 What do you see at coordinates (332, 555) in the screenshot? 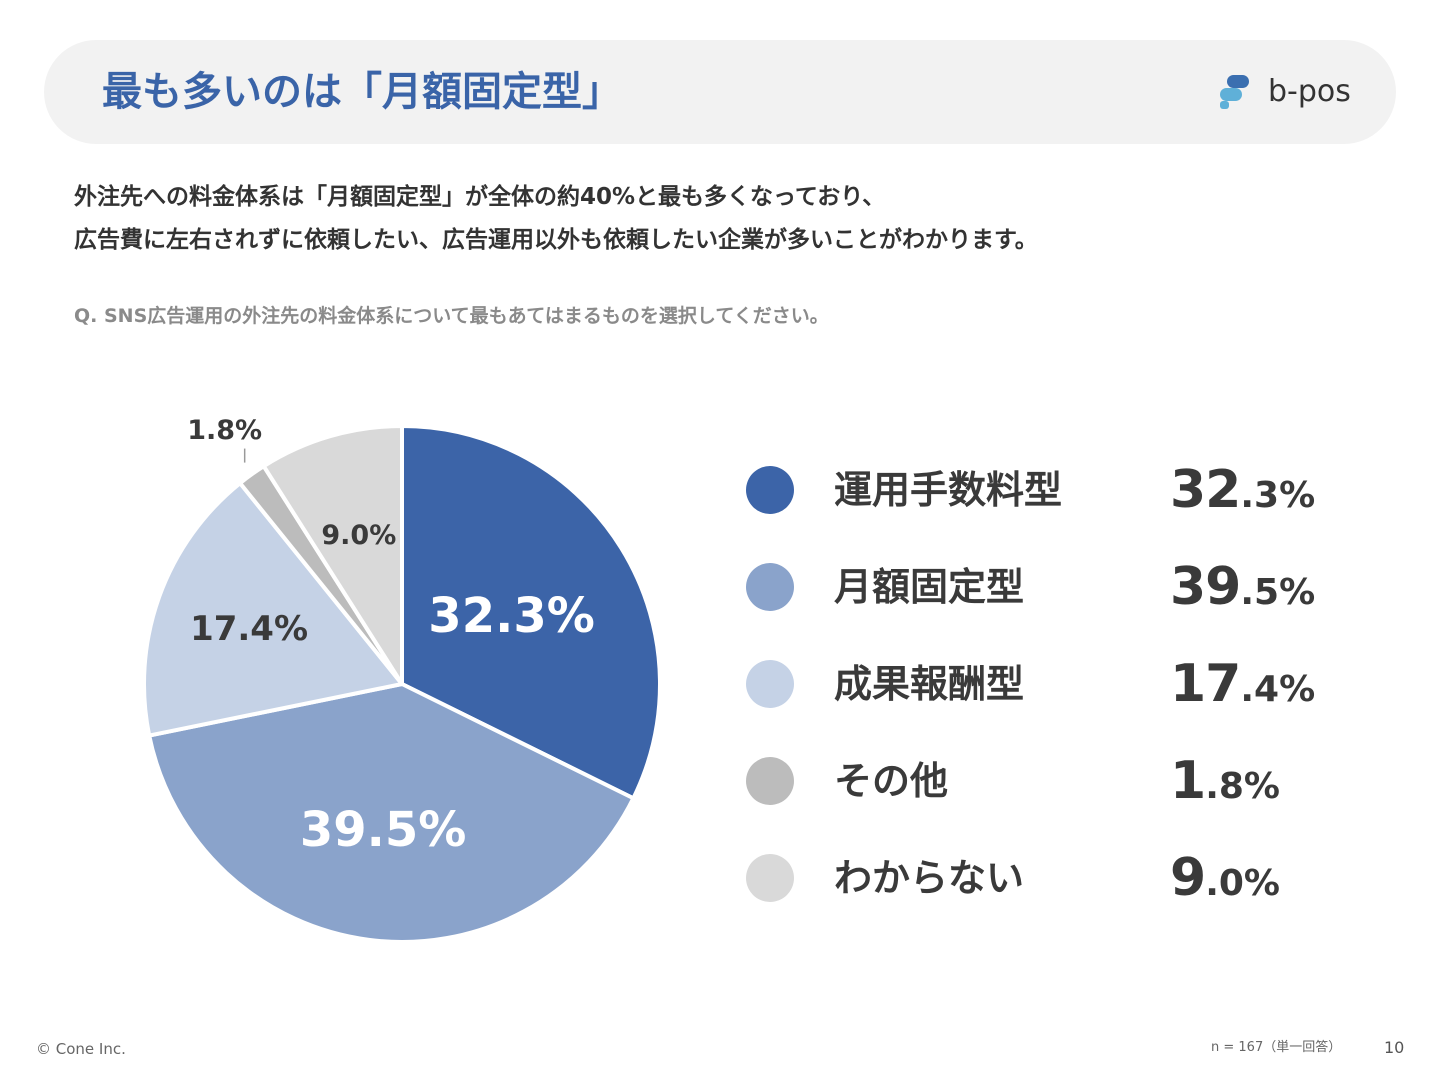
I see `pie-slice-wakaranai` at bounding box center [332, 555].